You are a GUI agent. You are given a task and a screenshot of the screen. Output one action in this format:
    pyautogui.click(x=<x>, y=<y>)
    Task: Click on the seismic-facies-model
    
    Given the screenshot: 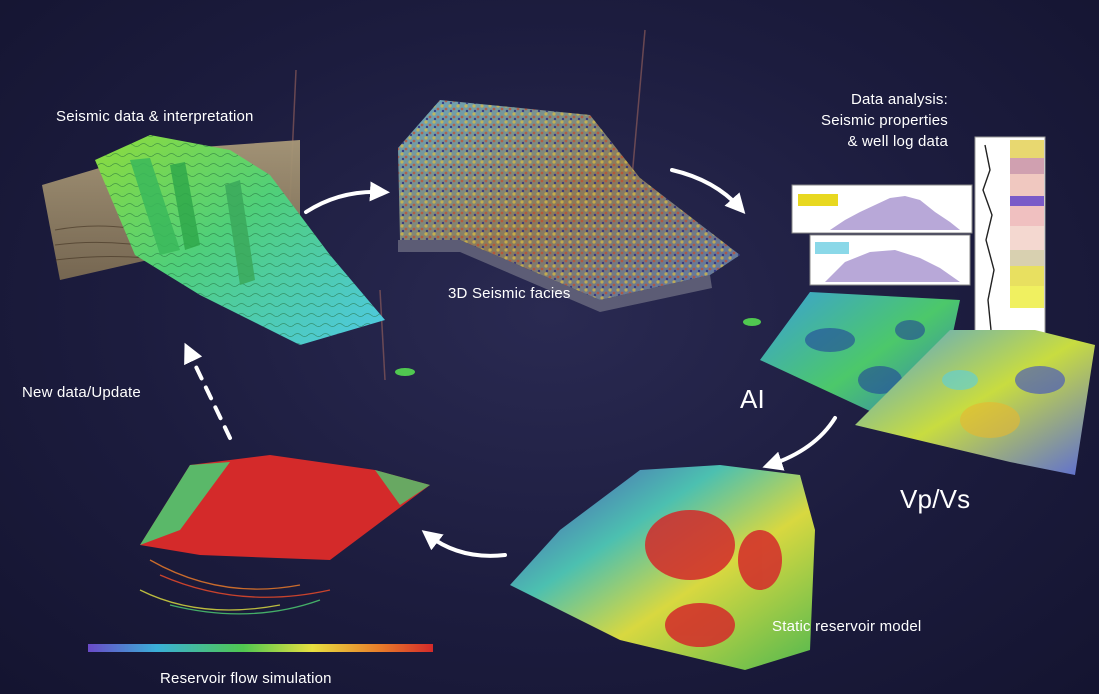 What is the action you would take?
    pyautogui.click(x=569, y=206)
    